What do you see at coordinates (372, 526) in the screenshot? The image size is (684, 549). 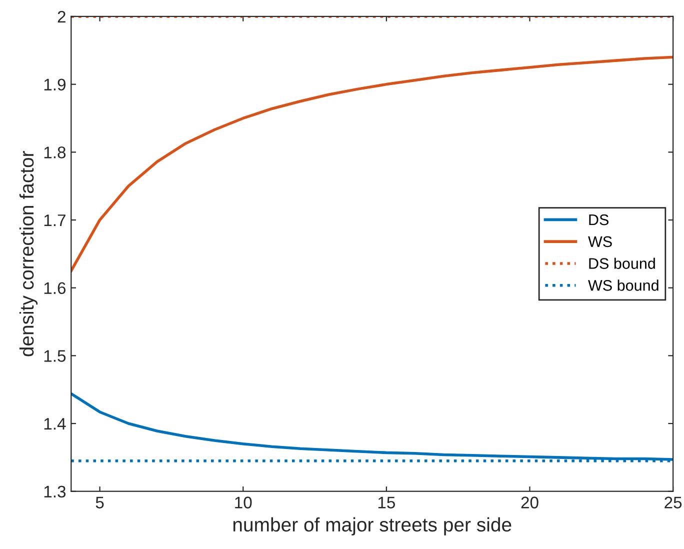 I see `x-axis-title: number of major streets per side` at bounding box center [372, 526].